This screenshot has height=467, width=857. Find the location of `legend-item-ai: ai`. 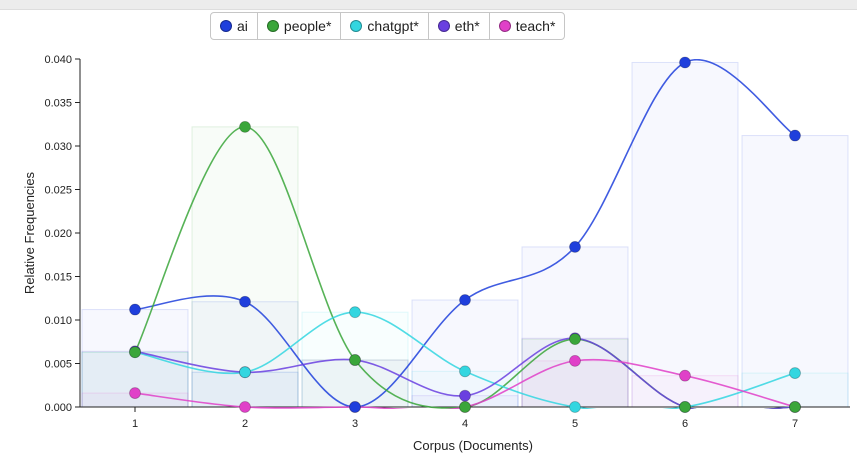

legend-item-ai: ai is located at coordinates (234, 26).